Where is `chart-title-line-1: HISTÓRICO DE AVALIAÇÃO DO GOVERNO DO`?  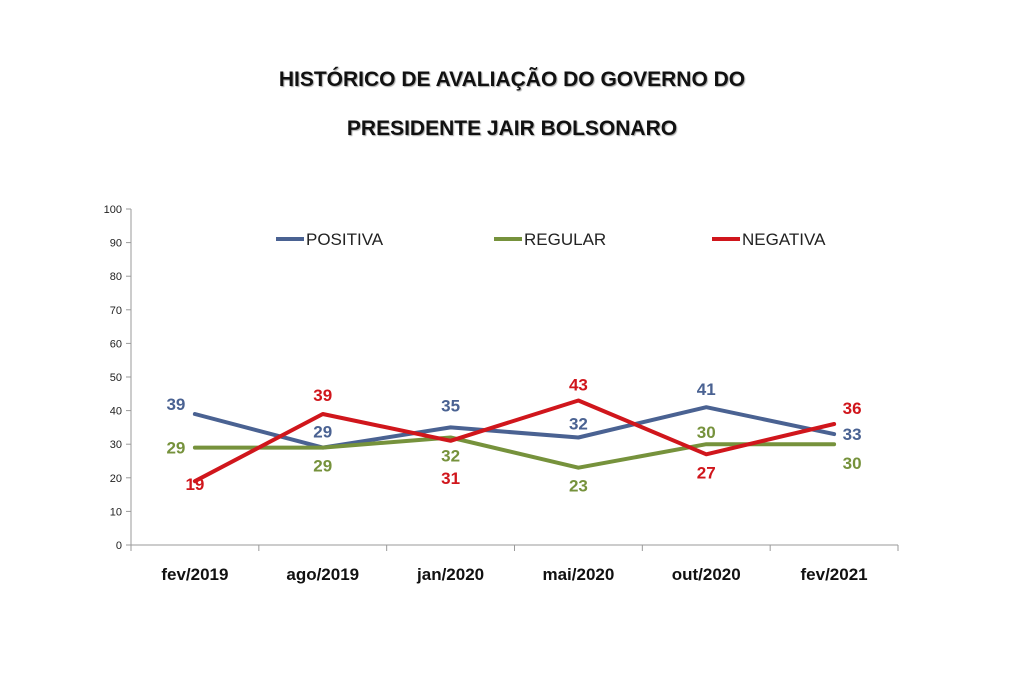 chart-title-line-1: HISTÓRICO DE AVALIAÇÃO DO GOVERNO DO is located at coordinates (512, 79).